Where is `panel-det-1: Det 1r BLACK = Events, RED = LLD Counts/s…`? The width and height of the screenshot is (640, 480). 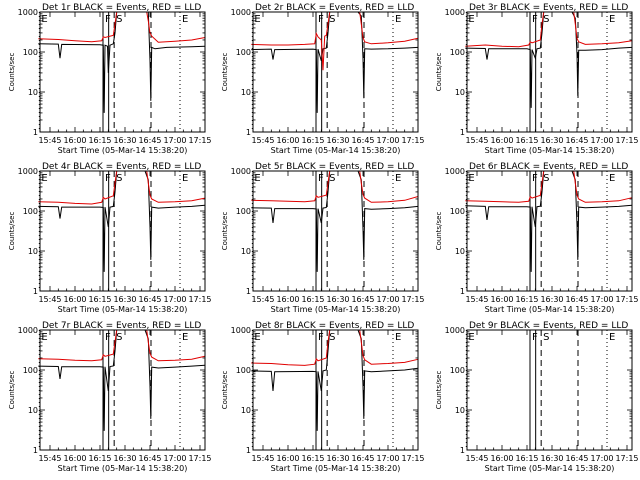
panel-det-1: Det 1r BLACK = Events, RED = LLD Counts/s… is located at coordinates (110, 79).